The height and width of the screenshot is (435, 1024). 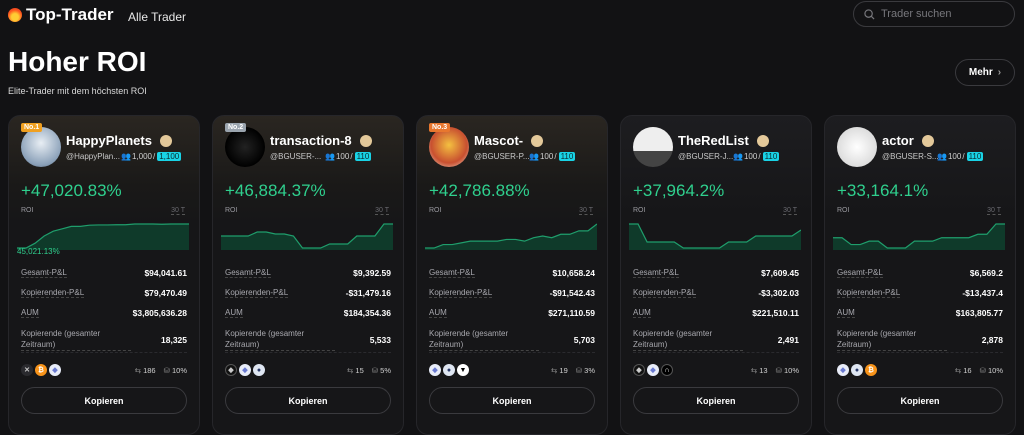 I want to click on trader-name: transaction-8, so click(x=311, y=140).